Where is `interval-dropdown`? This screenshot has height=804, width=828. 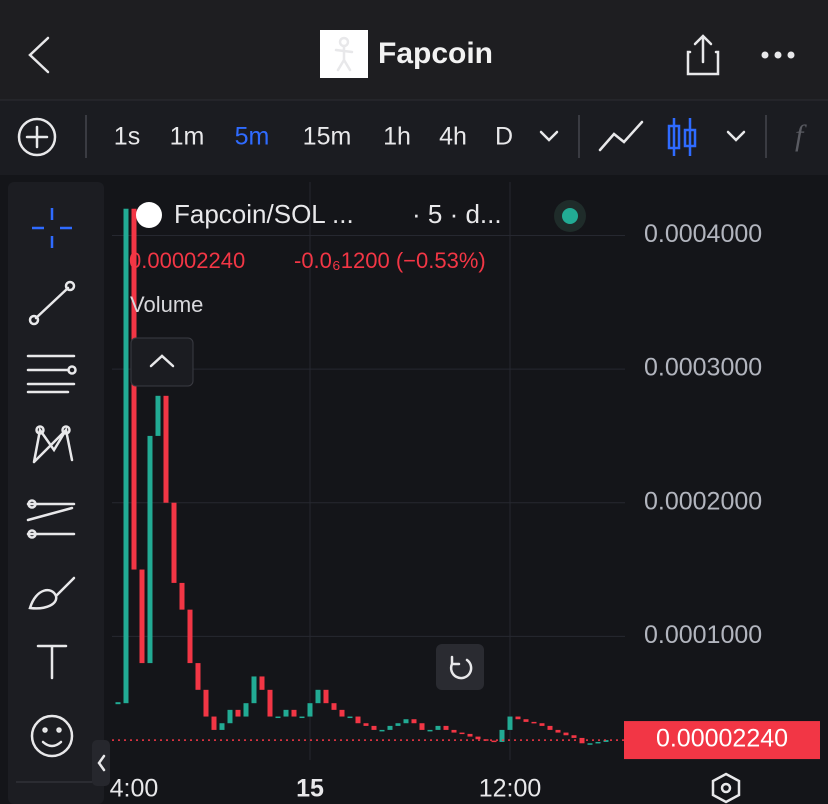
interval-dropdown is located at coordinates (549, 136).